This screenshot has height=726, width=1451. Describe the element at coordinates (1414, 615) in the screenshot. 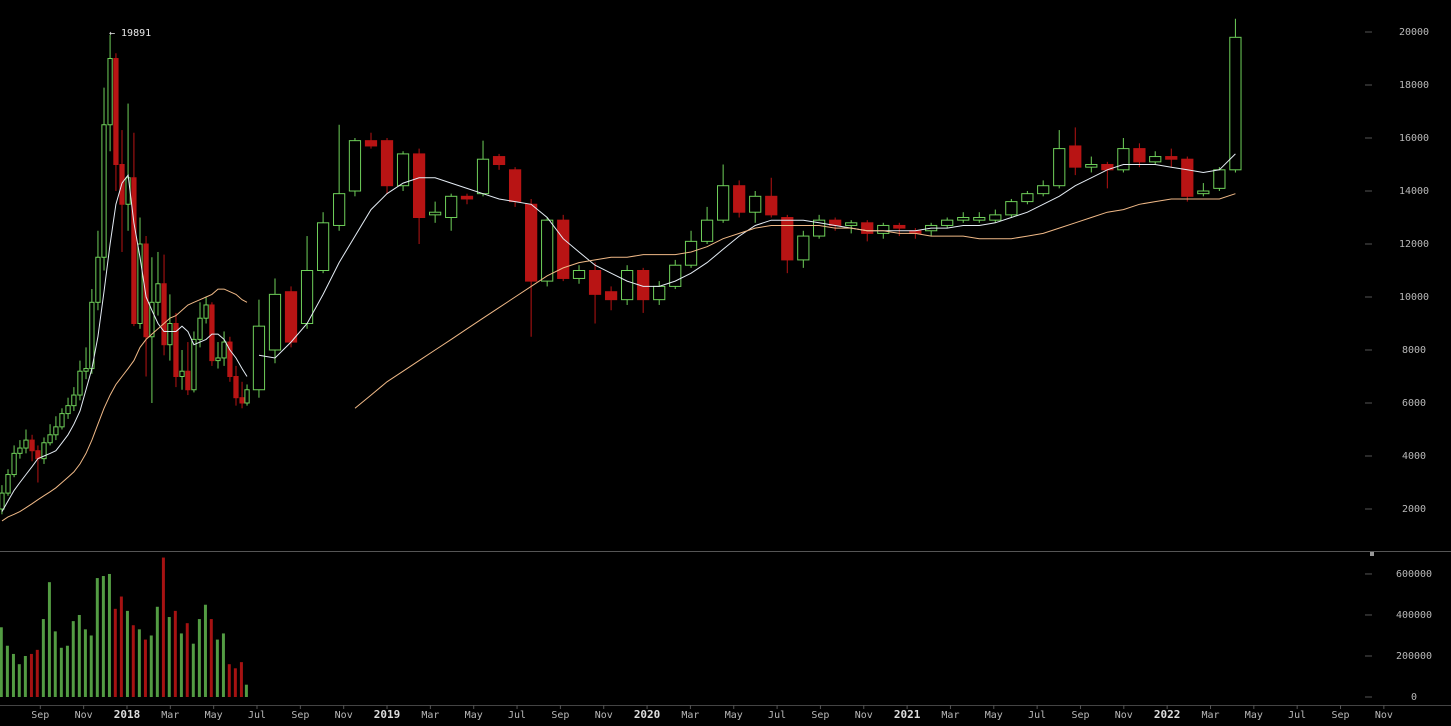

I see `volume-y-tick-label: 400000` at that location.